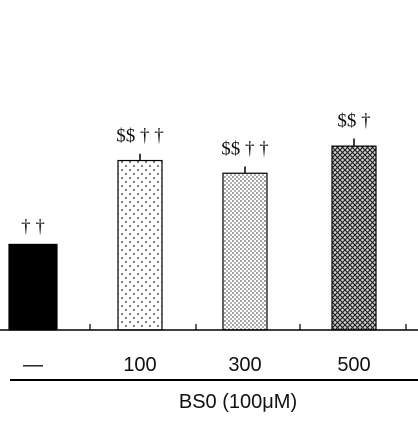 The height and width of the screenshot is (423, 418). I want to click on bar-annotation-3: $$ †, so click(353, 120).